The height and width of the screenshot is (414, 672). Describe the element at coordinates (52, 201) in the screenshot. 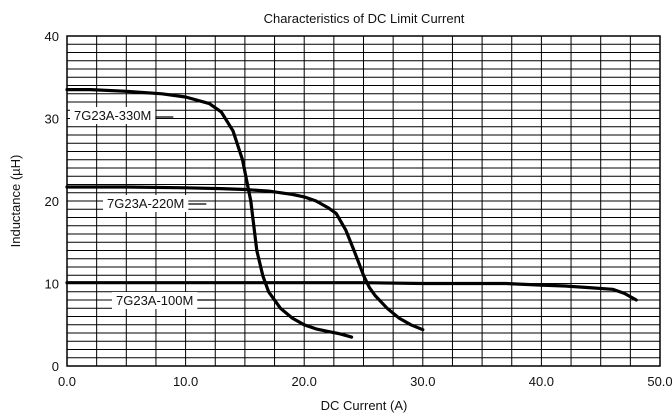

I see `y-tick-label: 20` at that location.